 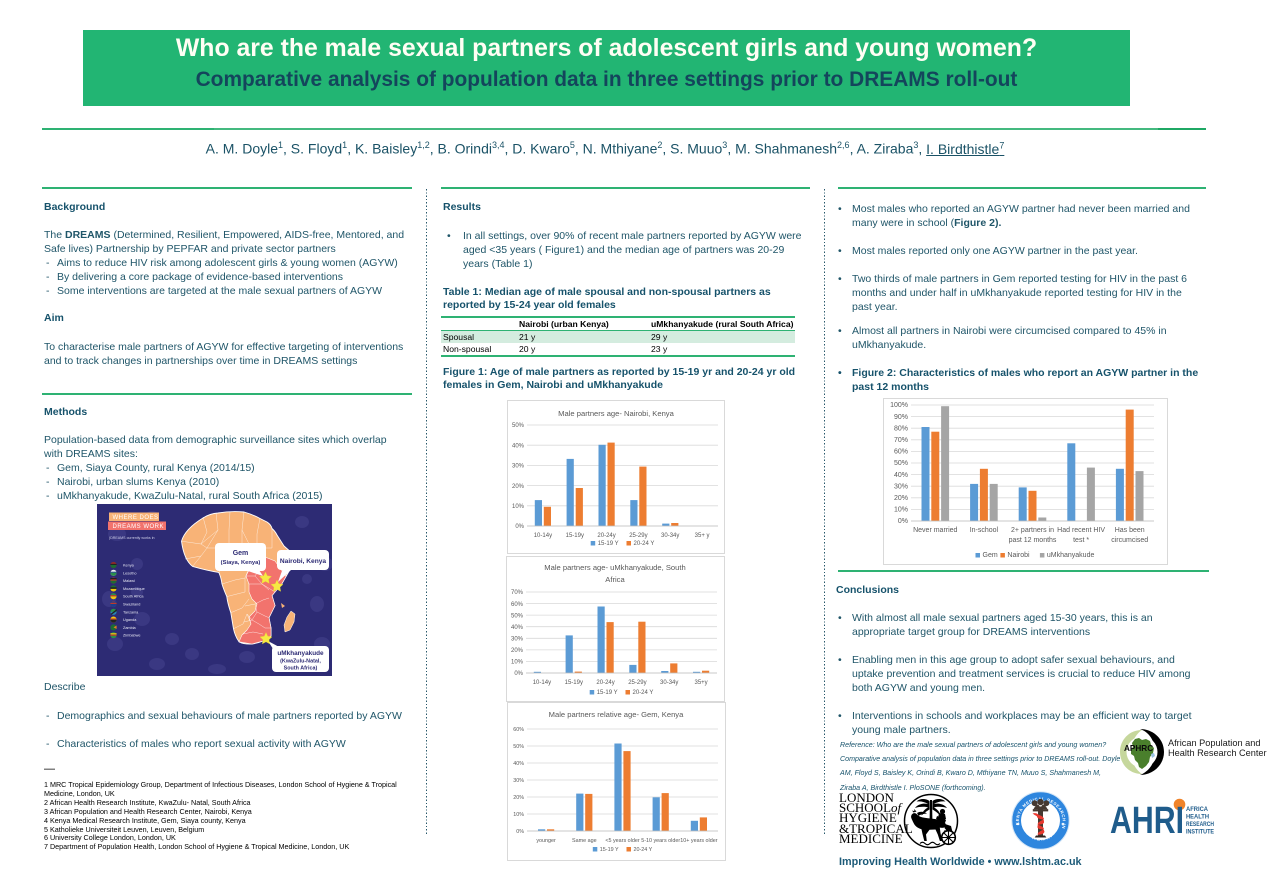 I want to click on svg-text: 5-10 years older, so click(x=660, y=841).